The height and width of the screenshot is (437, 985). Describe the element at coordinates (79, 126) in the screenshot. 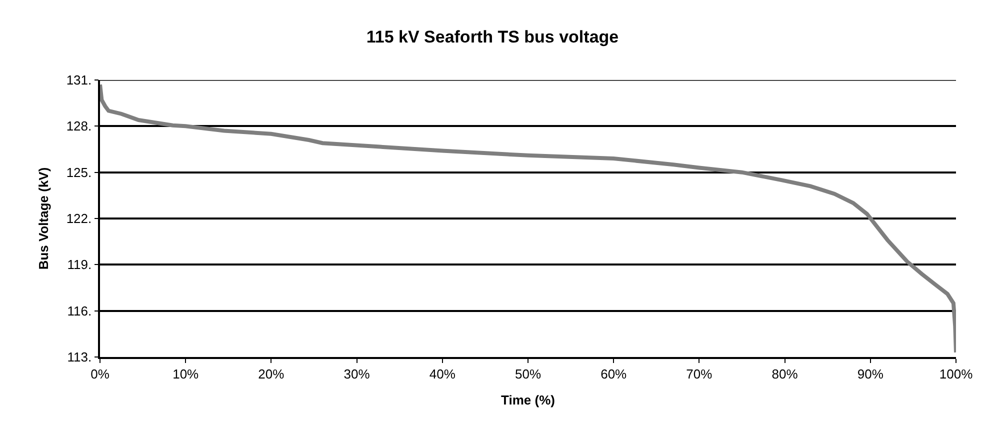

I see `y-tick-label: 128.` at that location.